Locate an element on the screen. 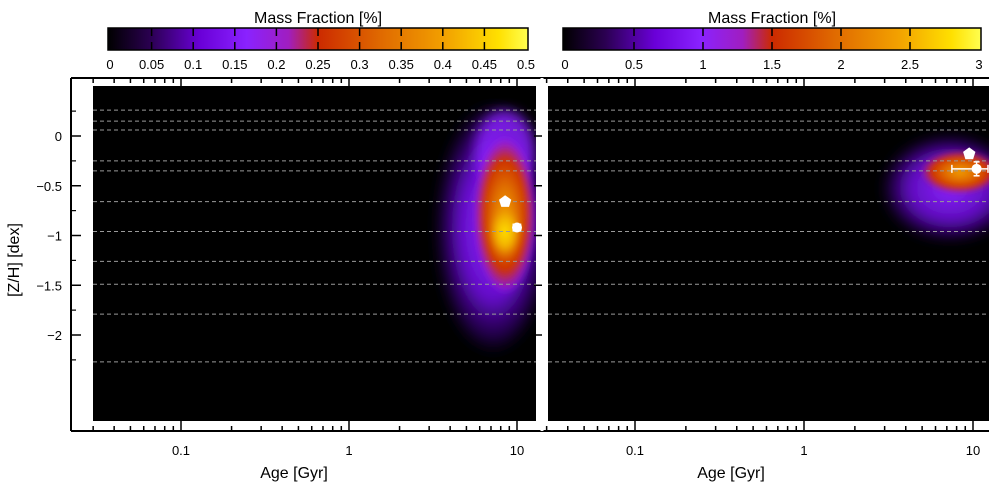 This screenshot has width=989, height=487. heatmap-left is located at coordinates (484, 228).